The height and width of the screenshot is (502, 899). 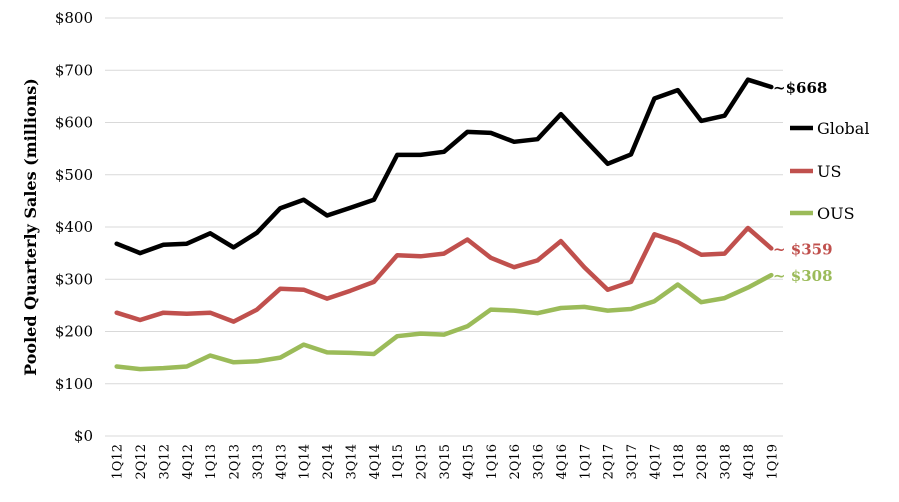 What do you see at coordinates (632, 461) in the screenshot?
I see `x-tick-label: 3Q17` at bounding box center [632, 461].